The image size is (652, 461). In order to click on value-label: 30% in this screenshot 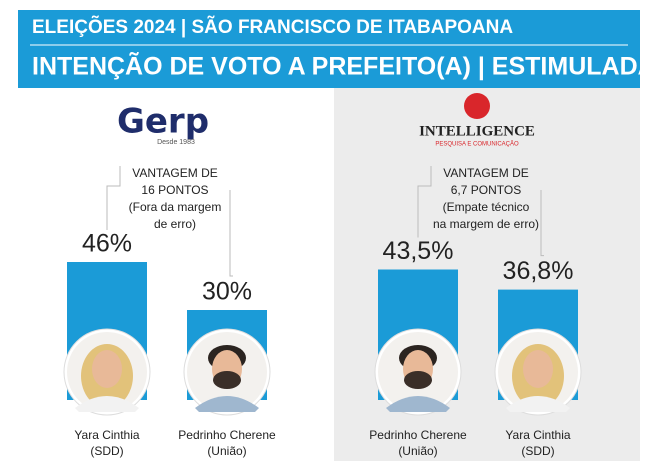, I will do `click(227, 292)`.